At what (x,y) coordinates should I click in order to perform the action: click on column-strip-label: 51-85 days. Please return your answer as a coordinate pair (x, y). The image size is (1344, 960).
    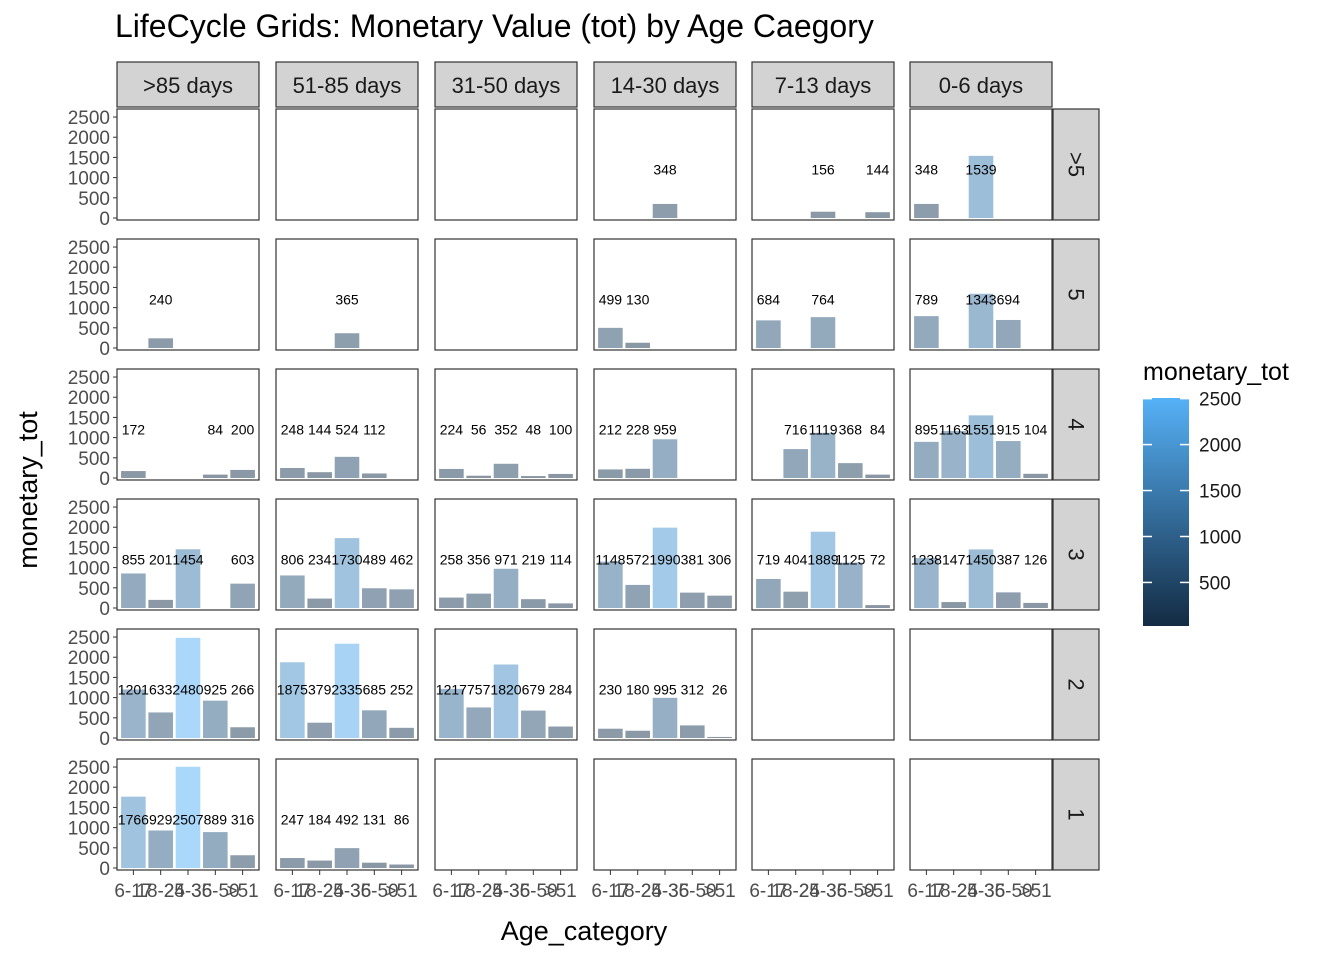
    Looking at the image, I should click on (347, 85).